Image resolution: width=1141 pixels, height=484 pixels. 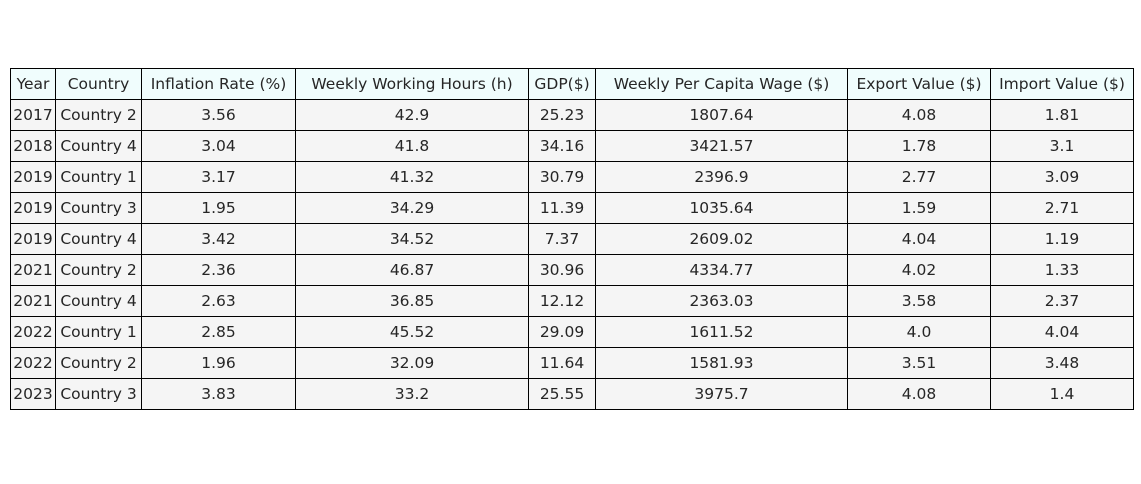 What do you see at coordinates (412, 239) in the screenshot?
I see `cell-weekly-working-hours: 34.52` at bounding box center [412, 239].